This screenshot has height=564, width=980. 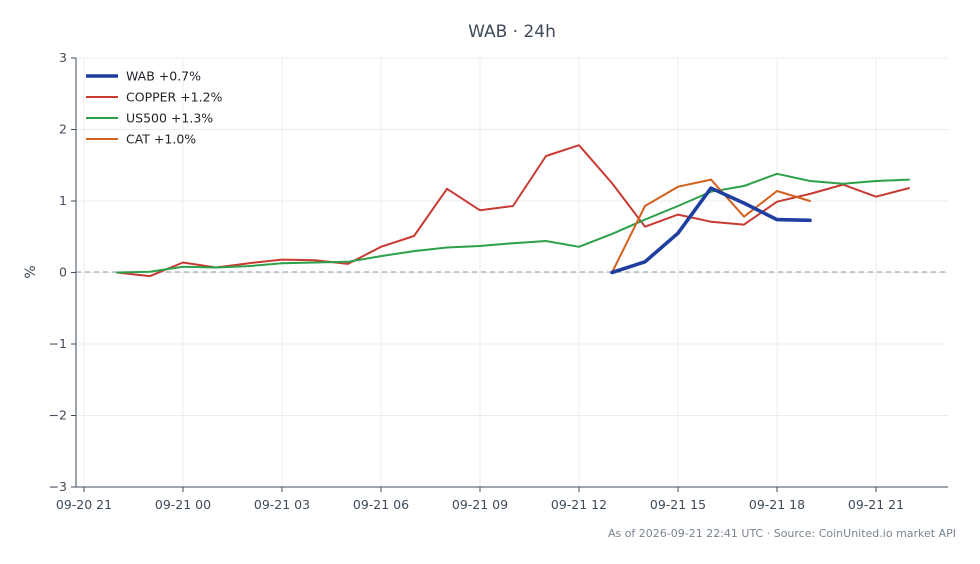 What do you see at coordinates (58, 415) in the screenshot?
I see `y-tick-label: −2` at bounding box center [58, 415].